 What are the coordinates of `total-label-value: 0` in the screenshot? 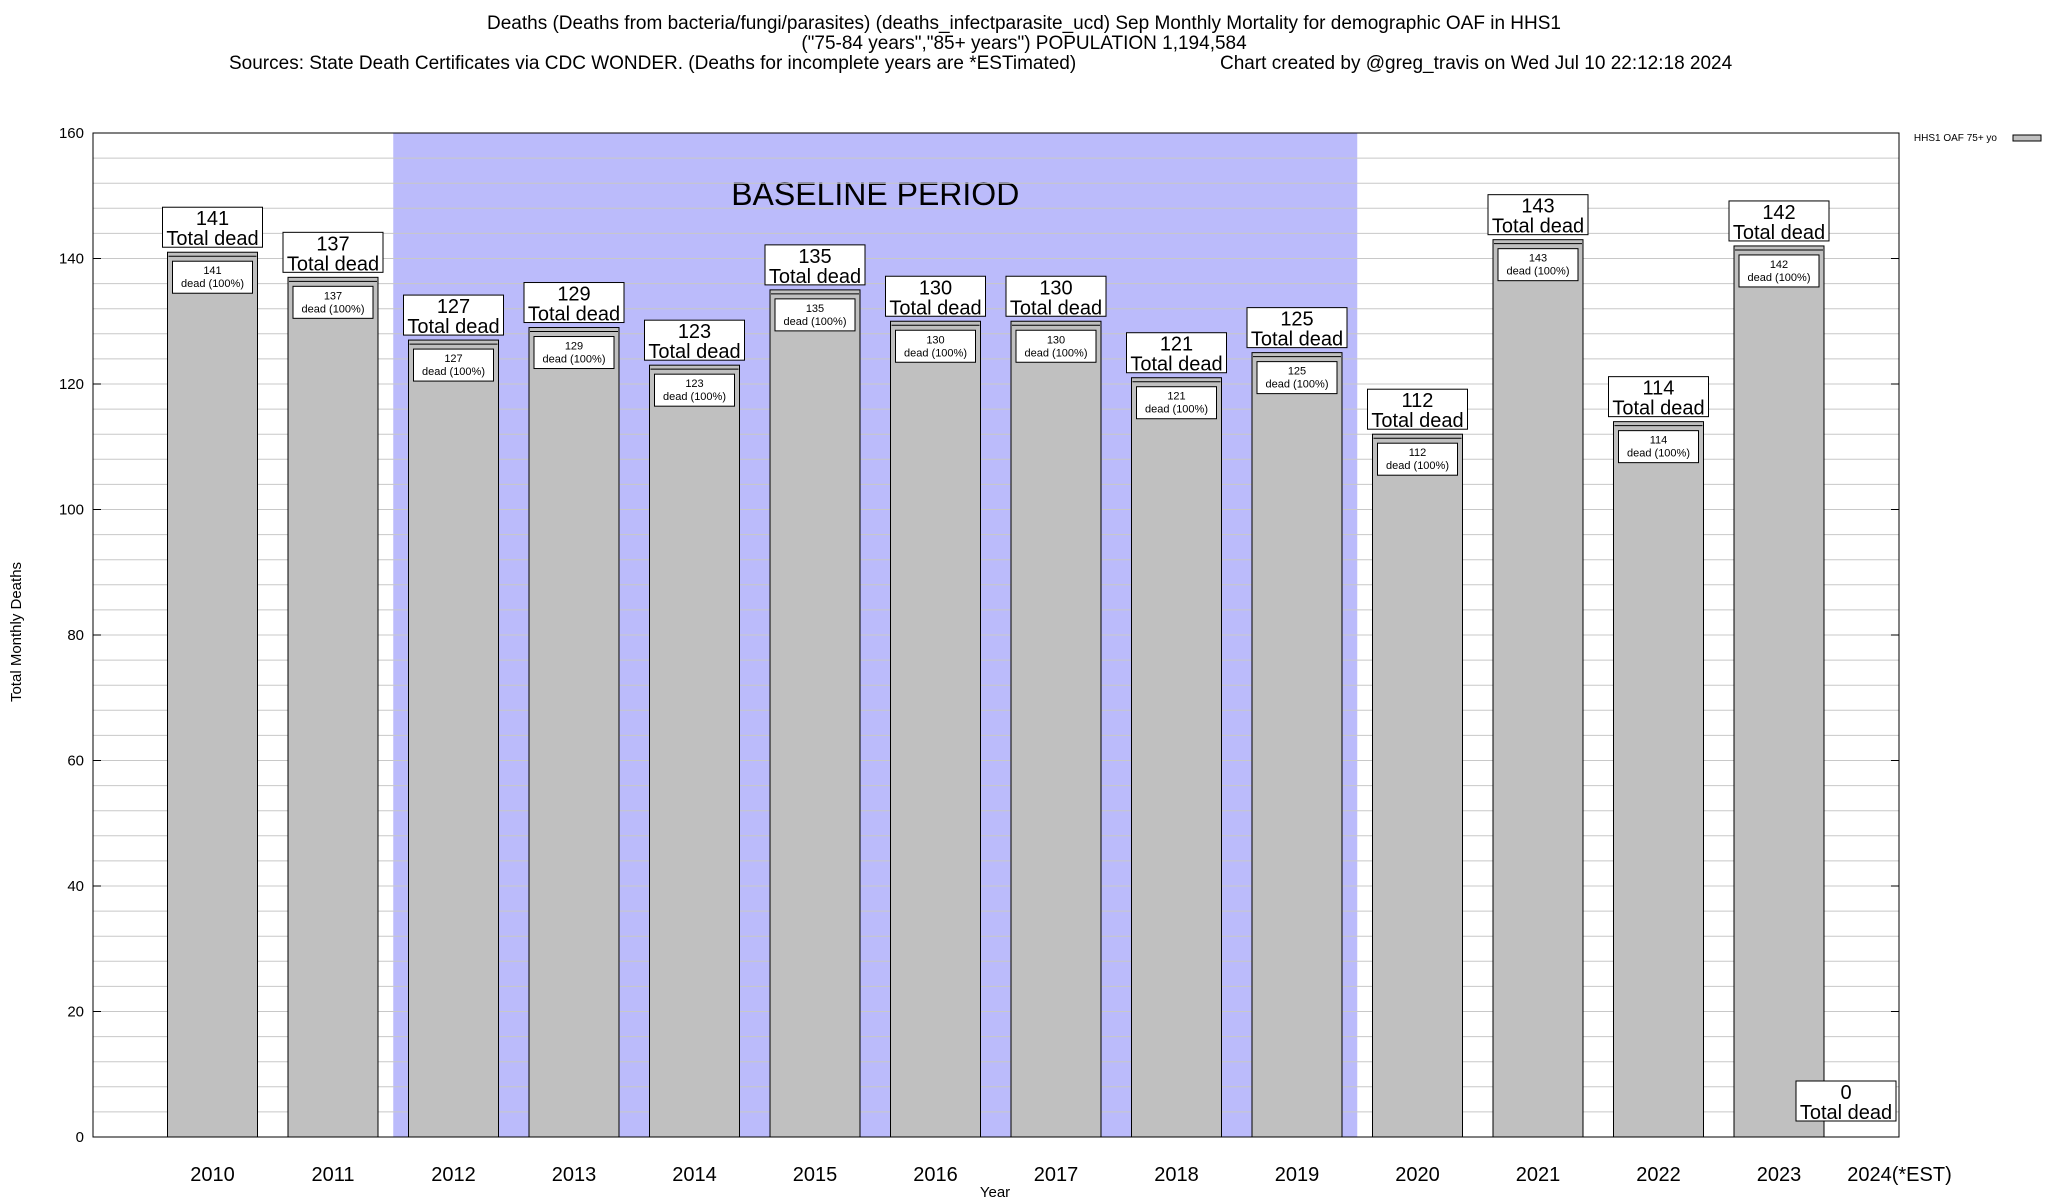 It's located at (1845, 1093).